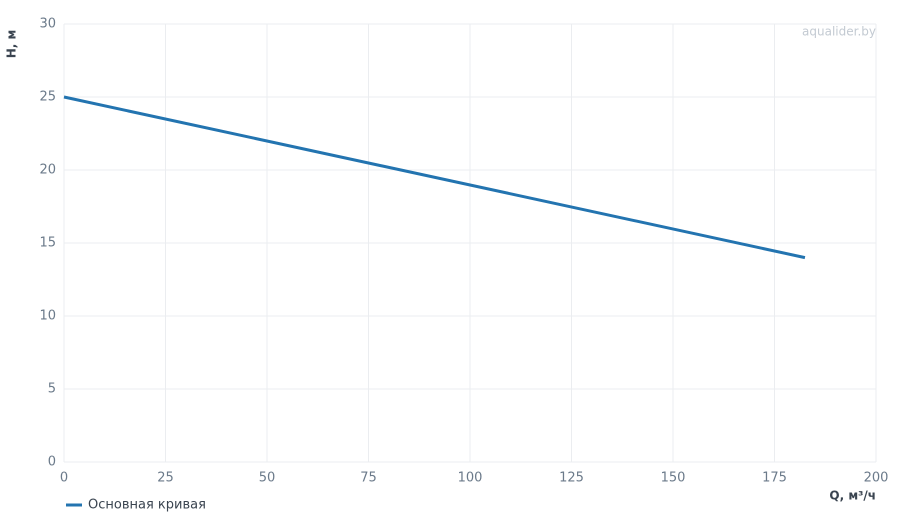 This screenshot has width=900, height=520. What do you see at coordinates (52, 389) in the screenshot?
I see `y-tick-label: 5` at bounding box center [52, 389].